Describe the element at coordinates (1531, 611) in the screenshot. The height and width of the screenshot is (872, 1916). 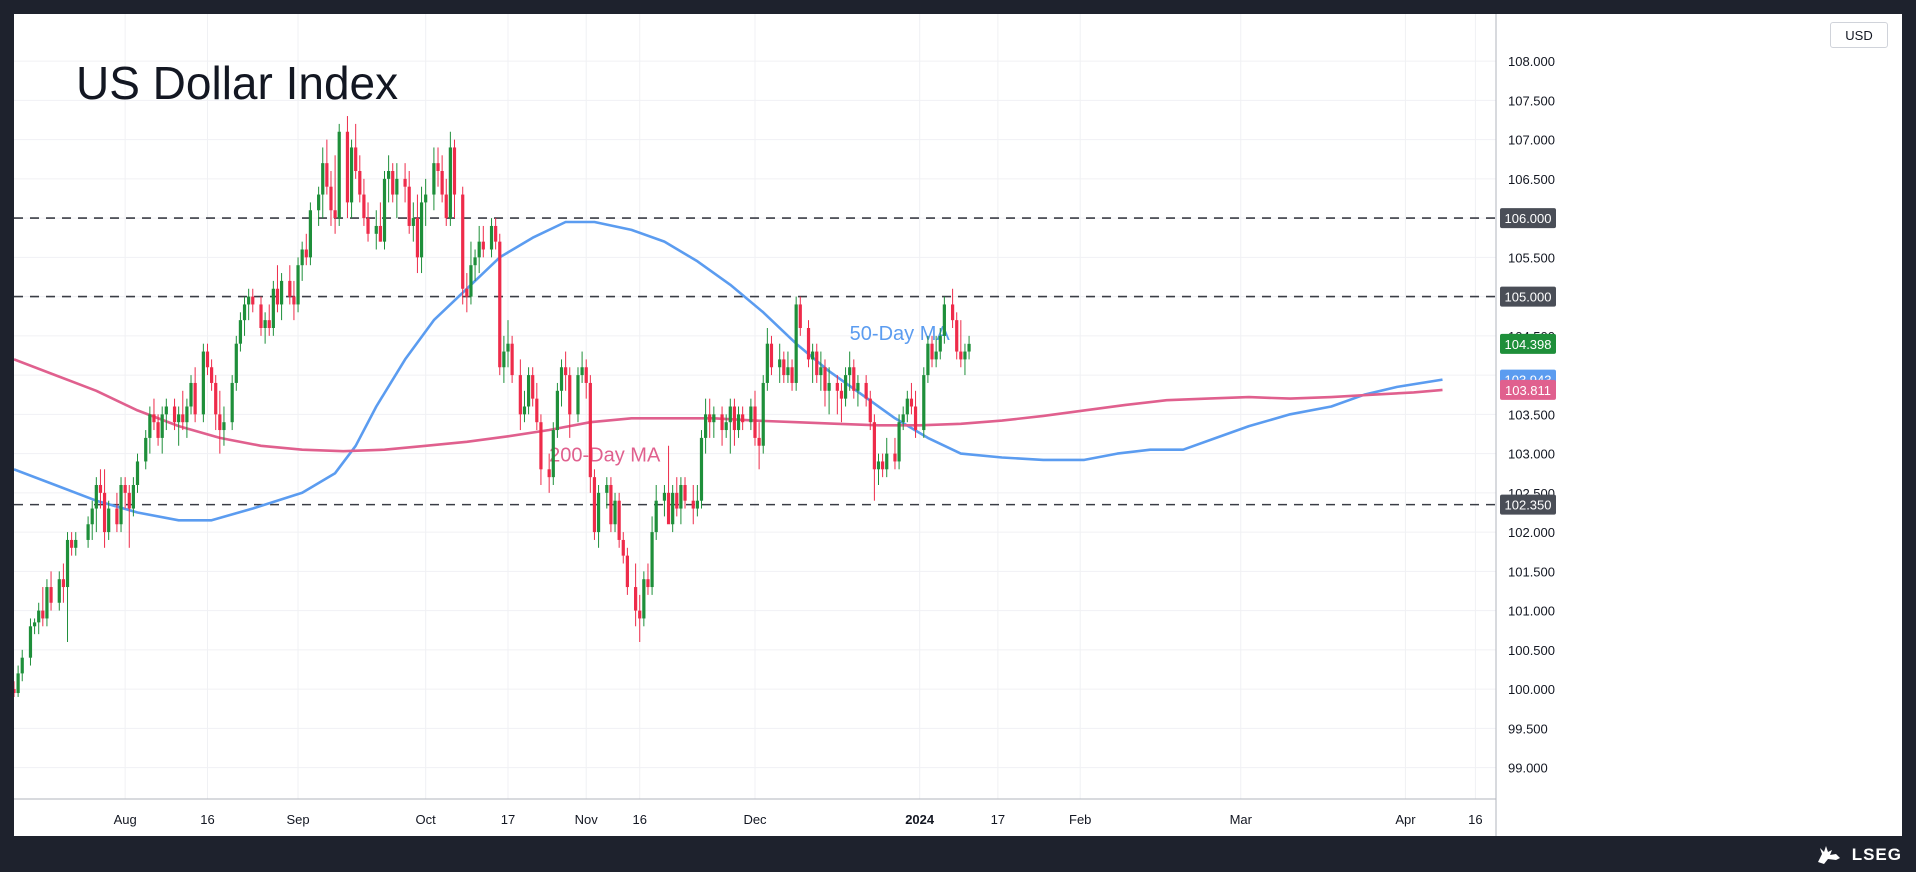
I see `y-tick-label: 101.000` at that location.